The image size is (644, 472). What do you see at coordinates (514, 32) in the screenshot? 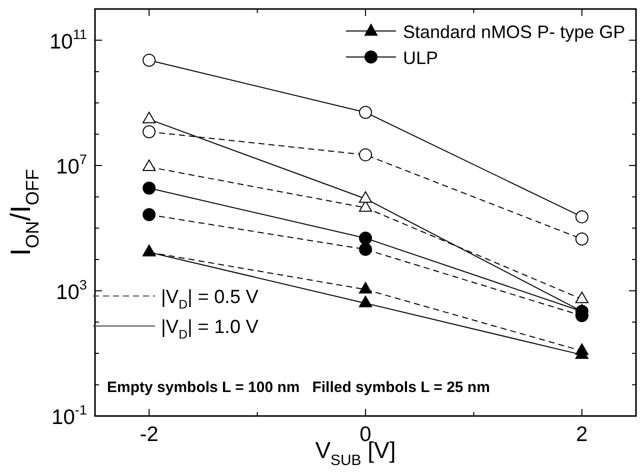
I see `legend-label: Standard nMOS P- type GP` at bounding box center [514, 32].